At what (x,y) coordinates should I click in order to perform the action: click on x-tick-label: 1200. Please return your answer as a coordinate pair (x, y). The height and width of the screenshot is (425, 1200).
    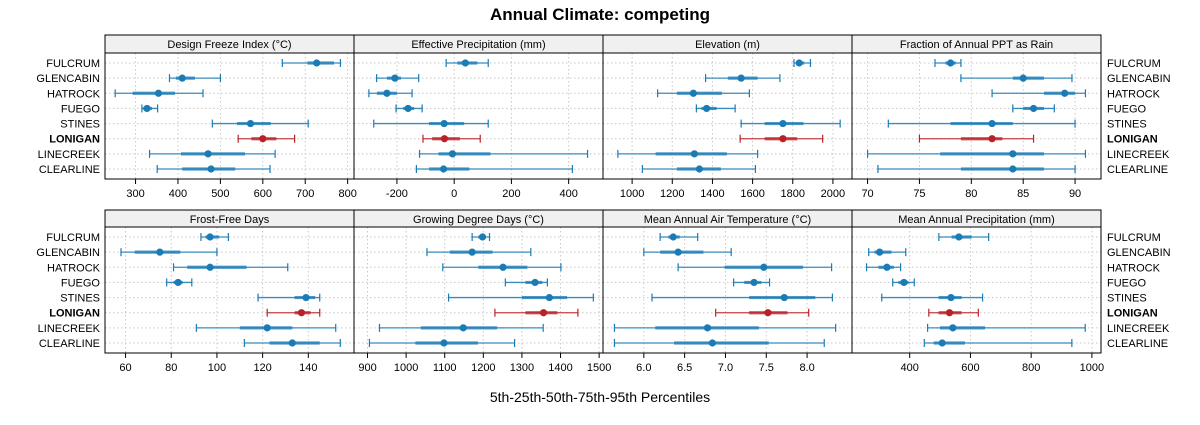
    Looking at the image, I should click on (672, 194).